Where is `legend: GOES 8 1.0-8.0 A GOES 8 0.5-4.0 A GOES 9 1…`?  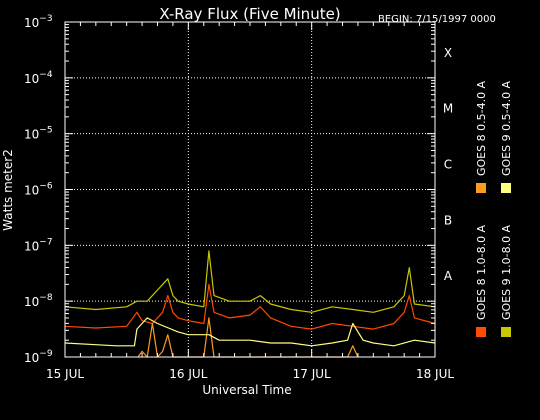 legend: GOES 8 1.0-8.0 A GOES 8 0.5-4.0 A GOES 9 1… is located at coordinates (494, 208).